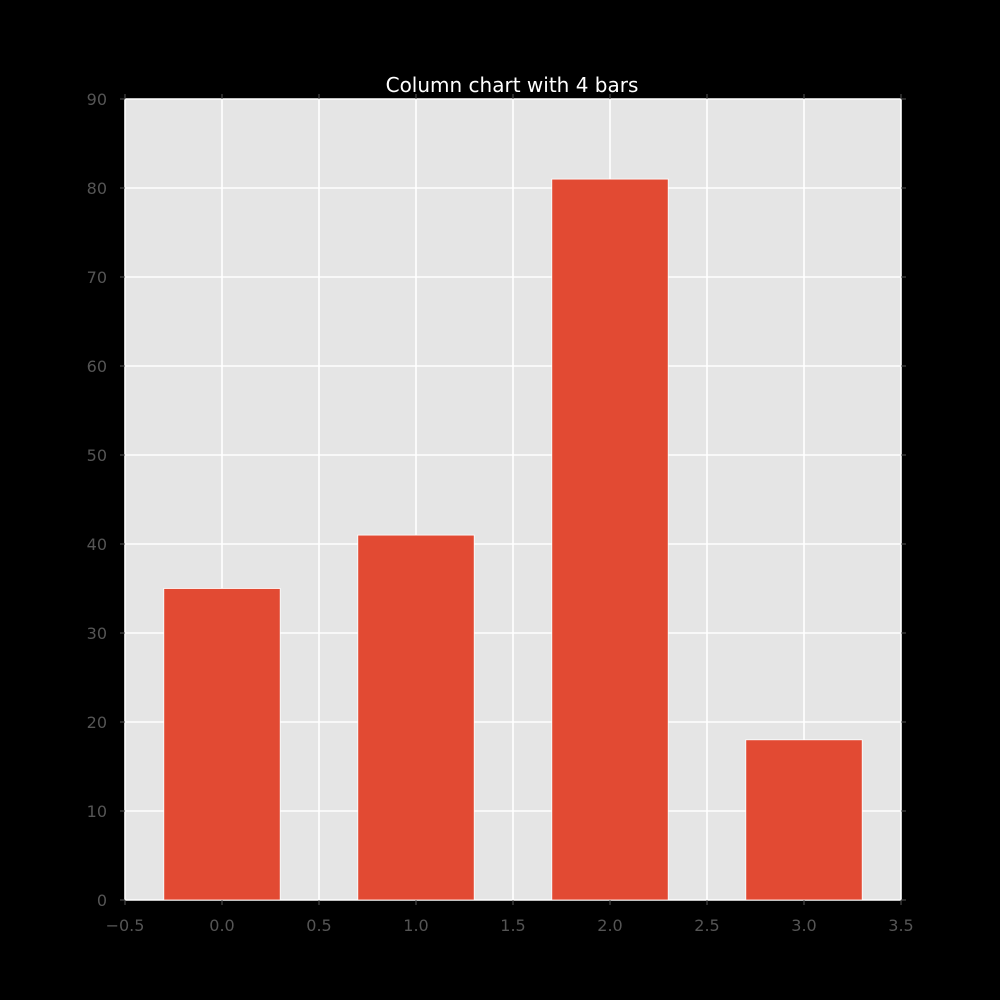  What do you see at coordinates (97, 455) in the screenshot?
I see `y-tick-label: 50` at bounding box center [97, 455].